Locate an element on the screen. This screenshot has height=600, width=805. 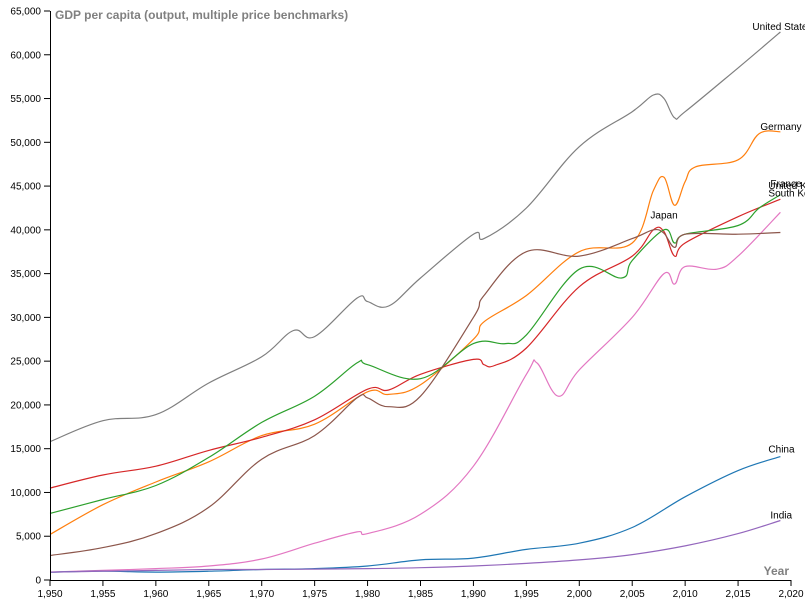
x-tick-label: 1,990 is located at coordinates (473, 594).